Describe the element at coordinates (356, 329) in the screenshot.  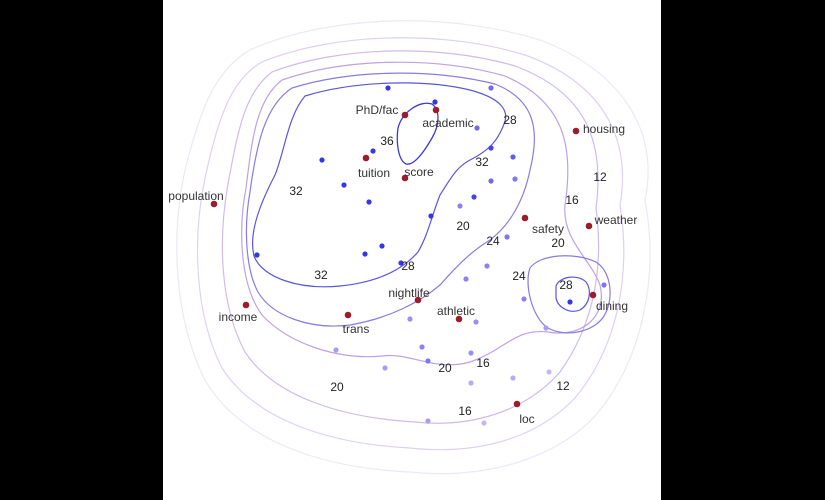
I see `attribute-label: trans` at that location.